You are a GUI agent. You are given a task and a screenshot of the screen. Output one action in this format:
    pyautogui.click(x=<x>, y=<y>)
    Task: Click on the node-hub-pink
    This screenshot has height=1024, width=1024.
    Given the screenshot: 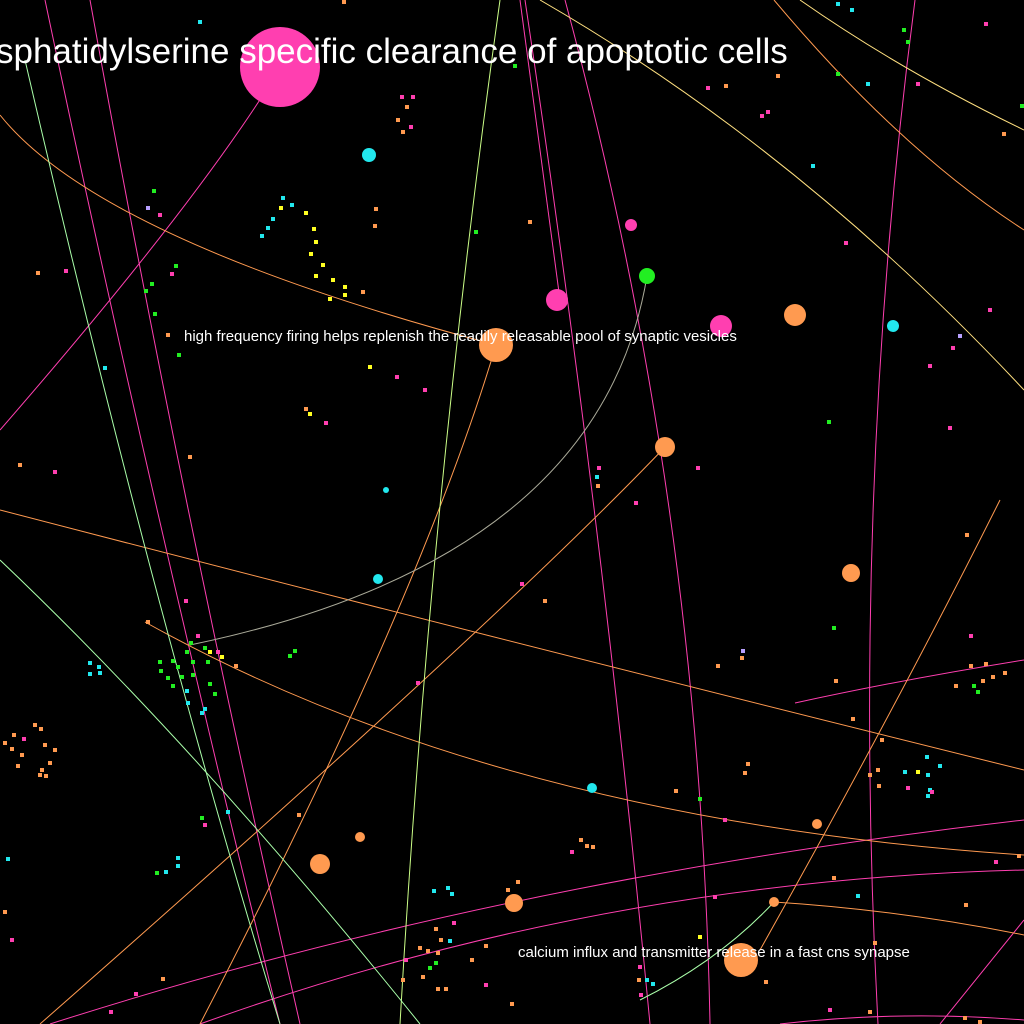 What is the action you would take?
    pyautogui.click(x=280, y=67)
    